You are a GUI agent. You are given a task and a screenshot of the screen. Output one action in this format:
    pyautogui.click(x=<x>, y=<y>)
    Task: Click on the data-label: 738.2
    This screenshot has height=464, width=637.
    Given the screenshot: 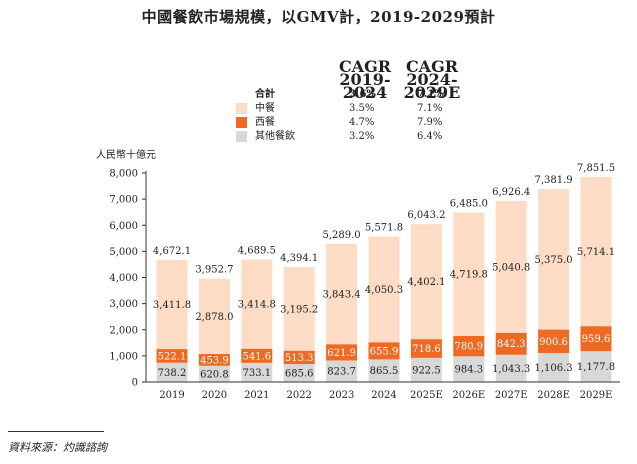 What is the action you would take?
    pyautogui.click(x=172, y=373)
    